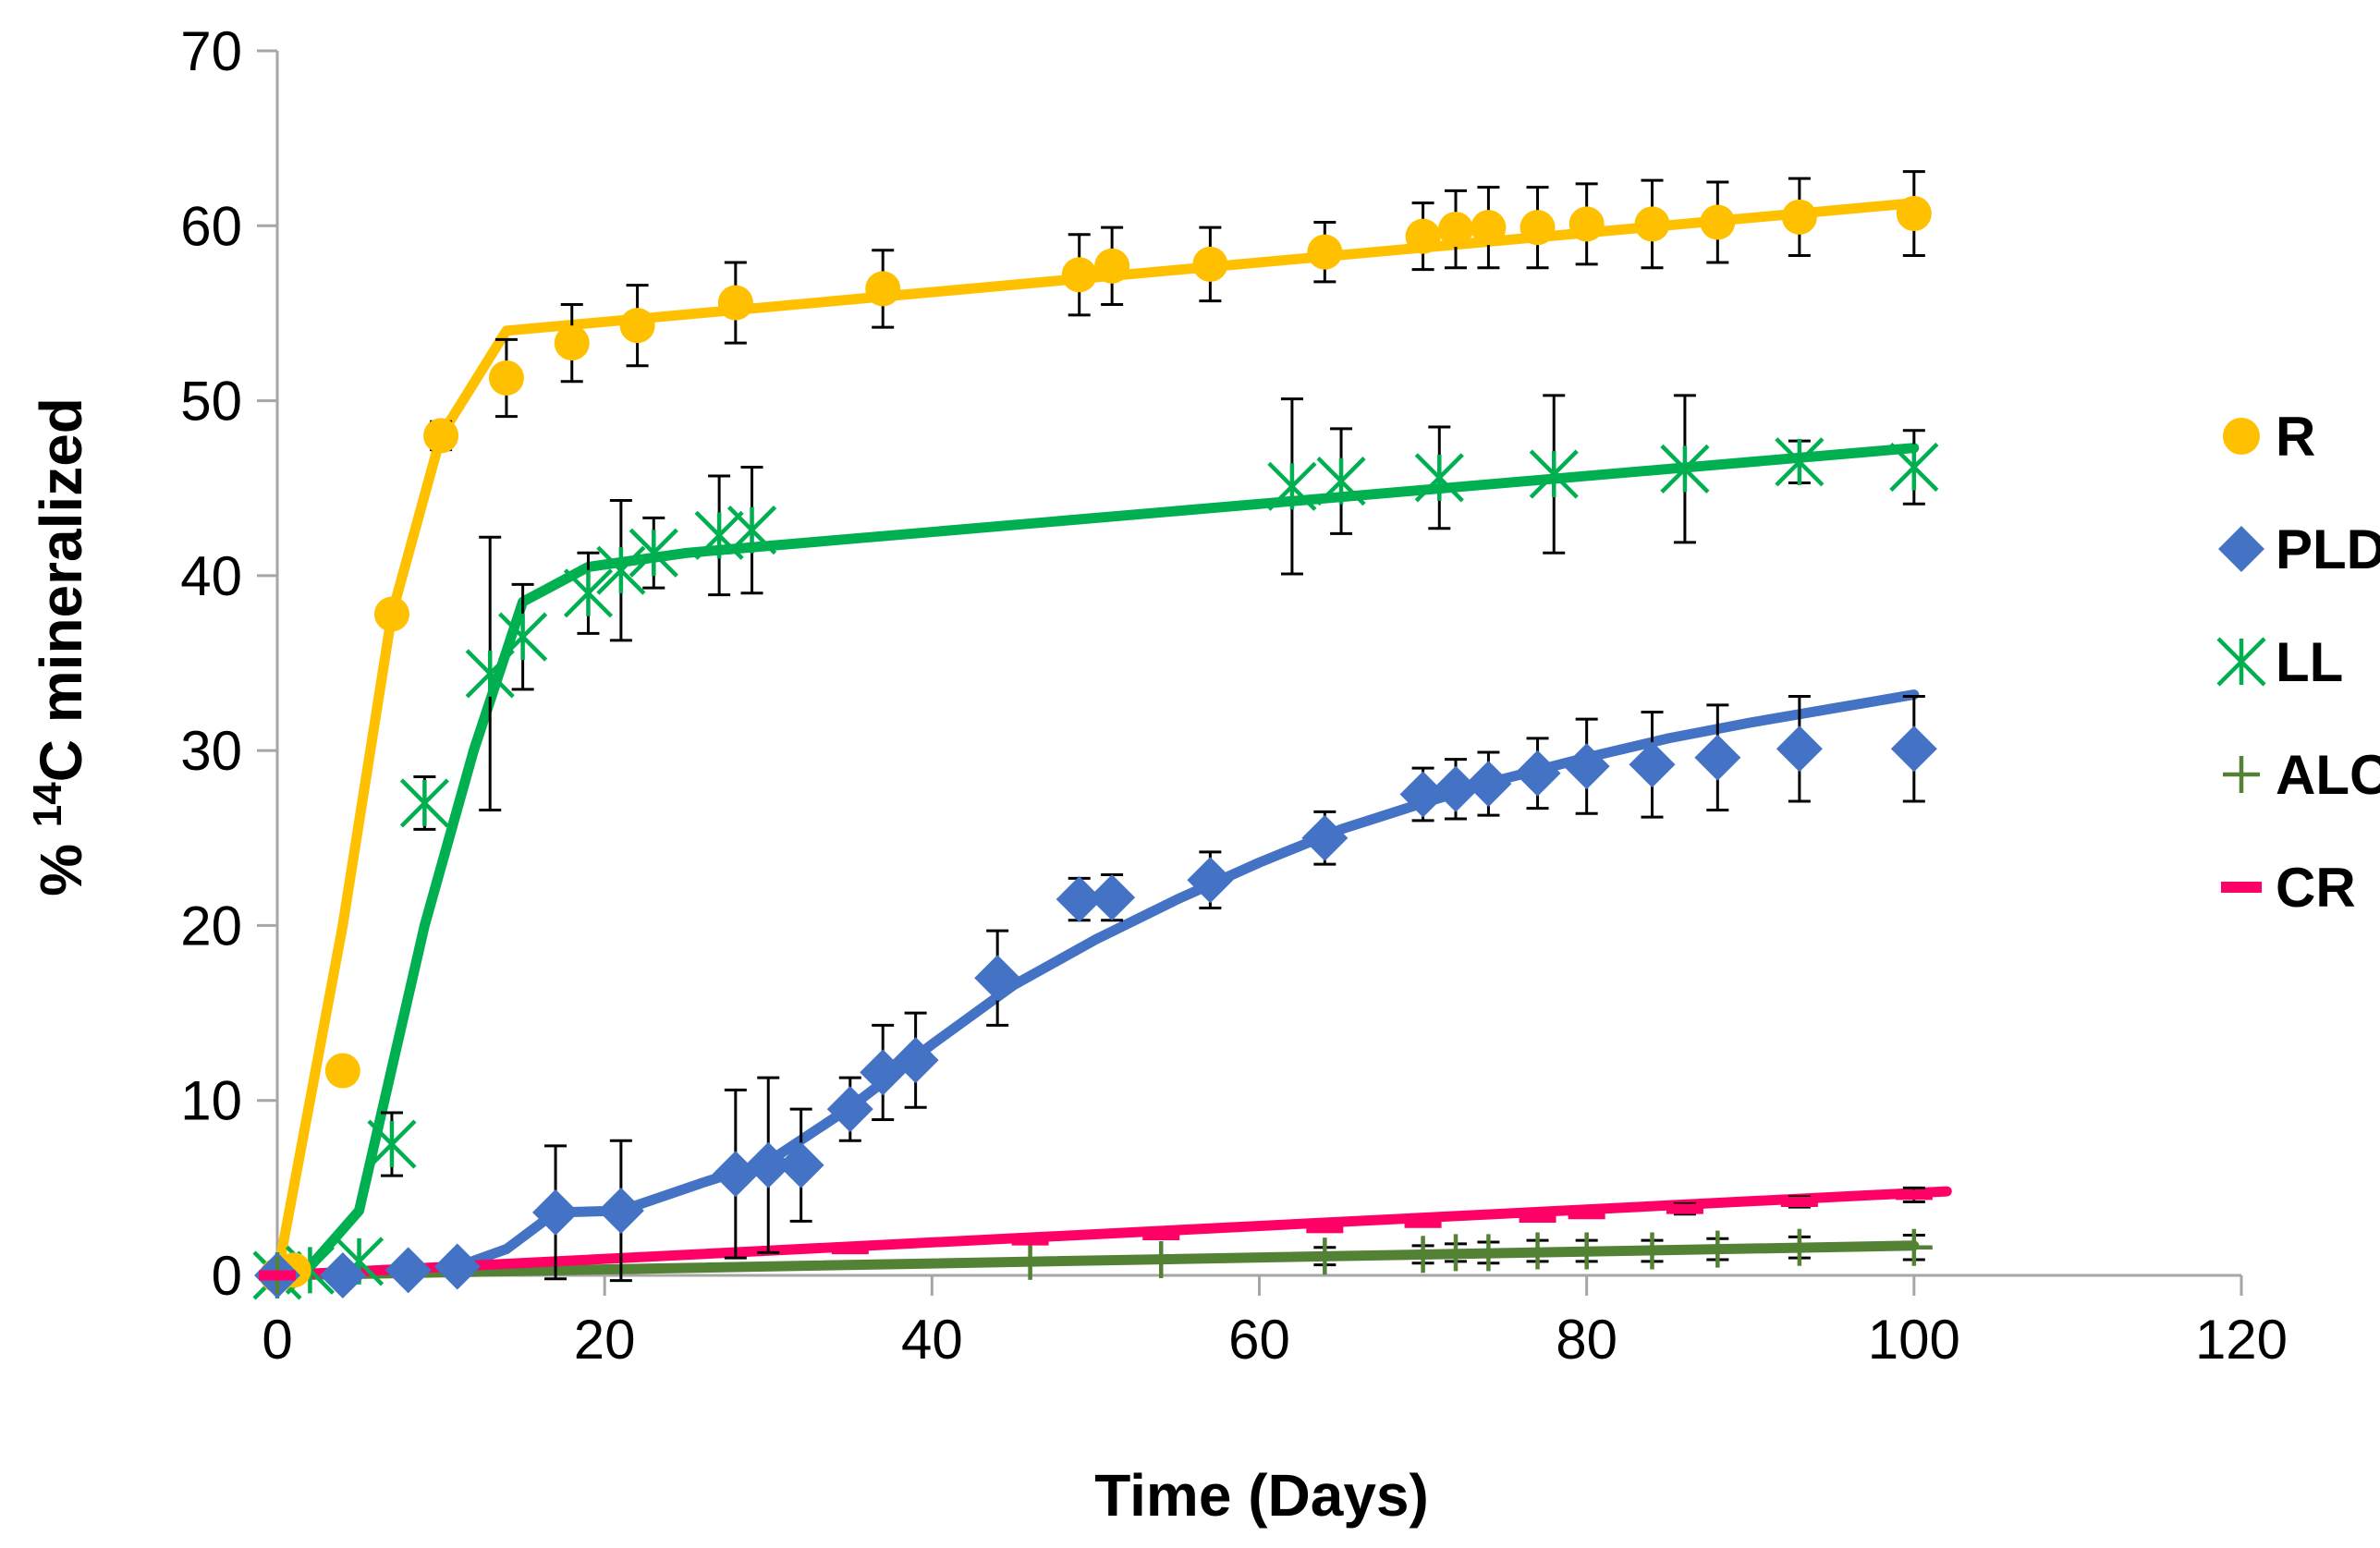  I want to click on y-axis-label: % 14C mineralized, so click(59, 646).